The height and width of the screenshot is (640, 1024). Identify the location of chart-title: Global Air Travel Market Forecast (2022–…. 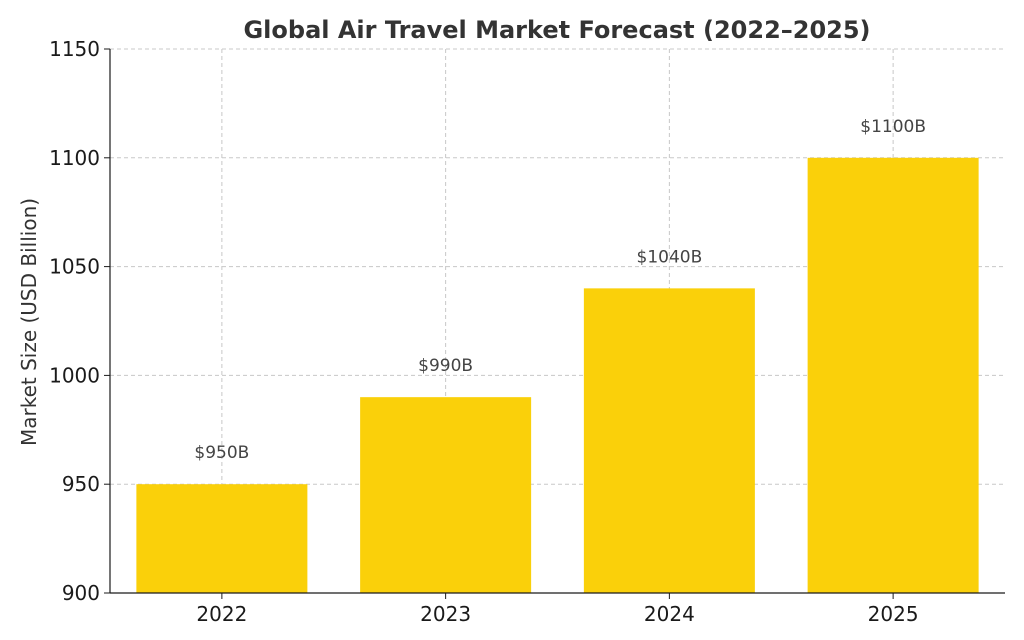
(556, 30).